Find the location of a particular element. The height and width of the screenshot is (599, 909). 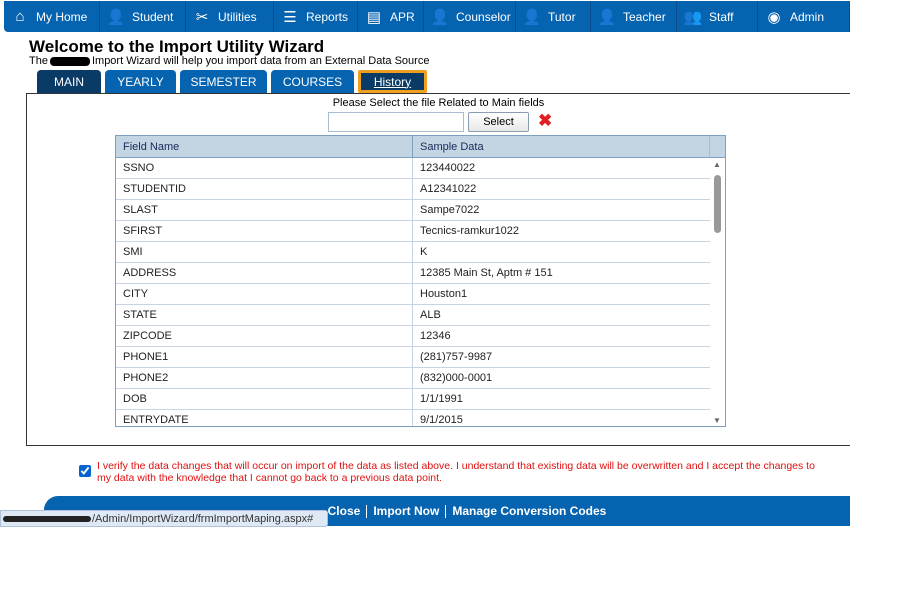

table-row: SLAST Sampe7022 is located at coordinates (420, 210).